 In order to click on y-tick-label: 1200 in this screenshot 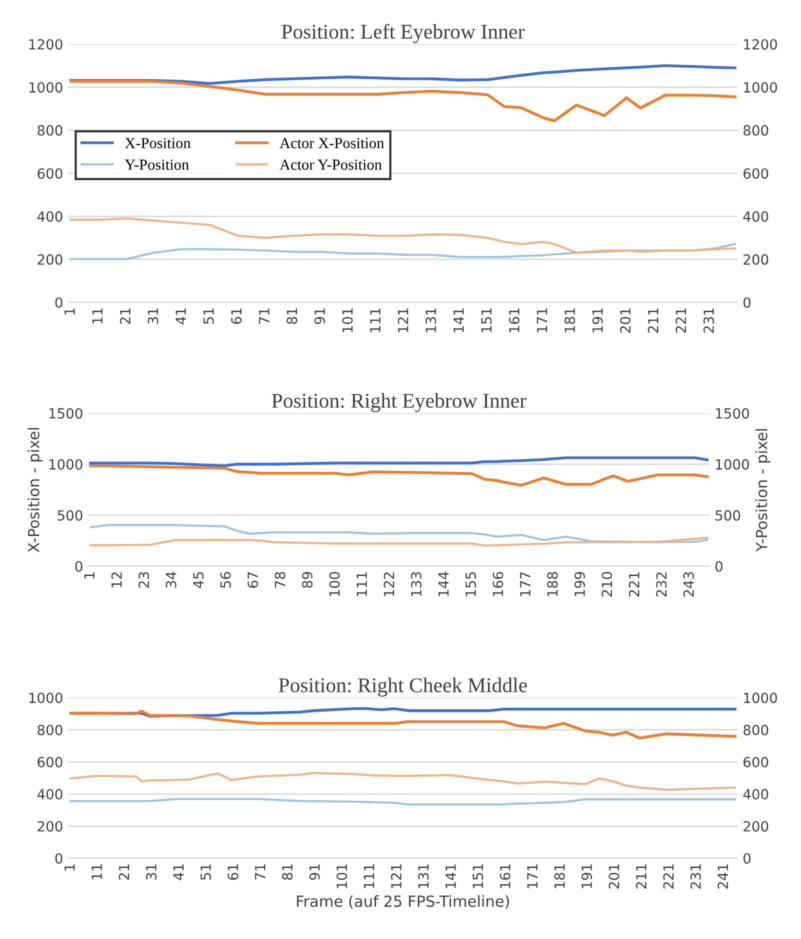, I will do `click(45, 44)`.